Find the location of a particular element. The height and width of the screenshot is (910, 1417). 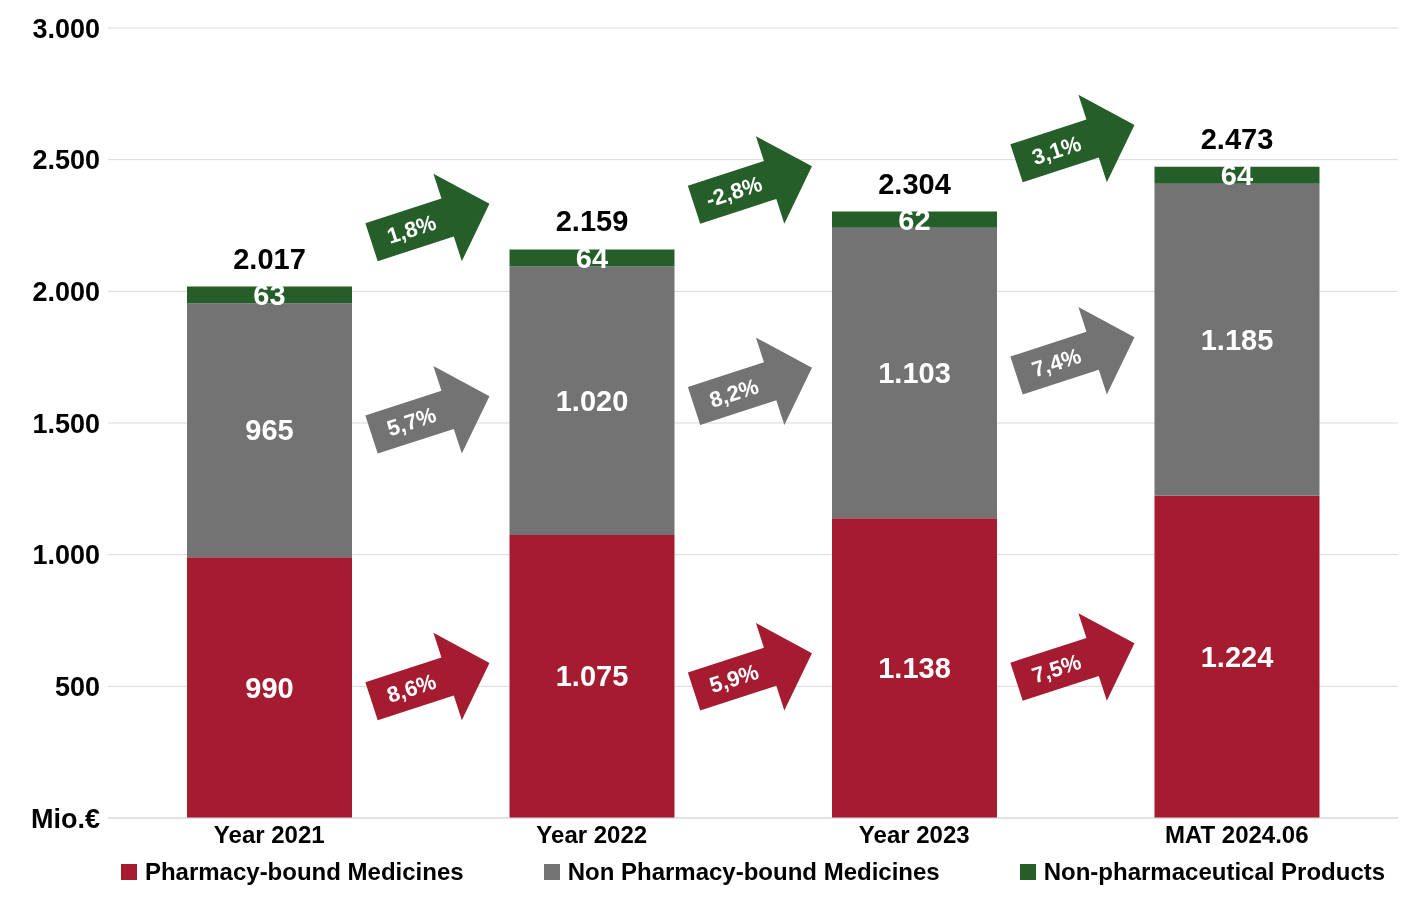

annotation: 5,9% is located at coordinates (734, 678).